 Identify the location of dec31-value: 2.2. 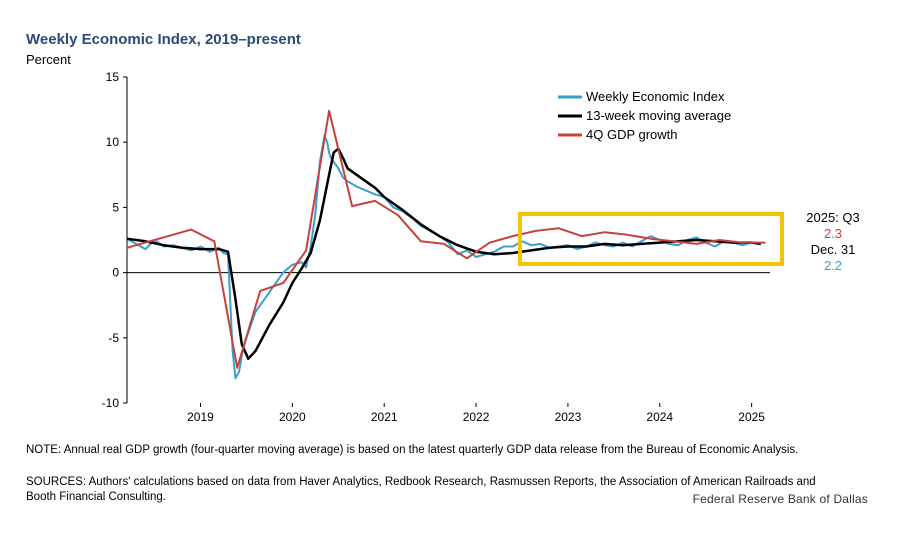
(833, 265).